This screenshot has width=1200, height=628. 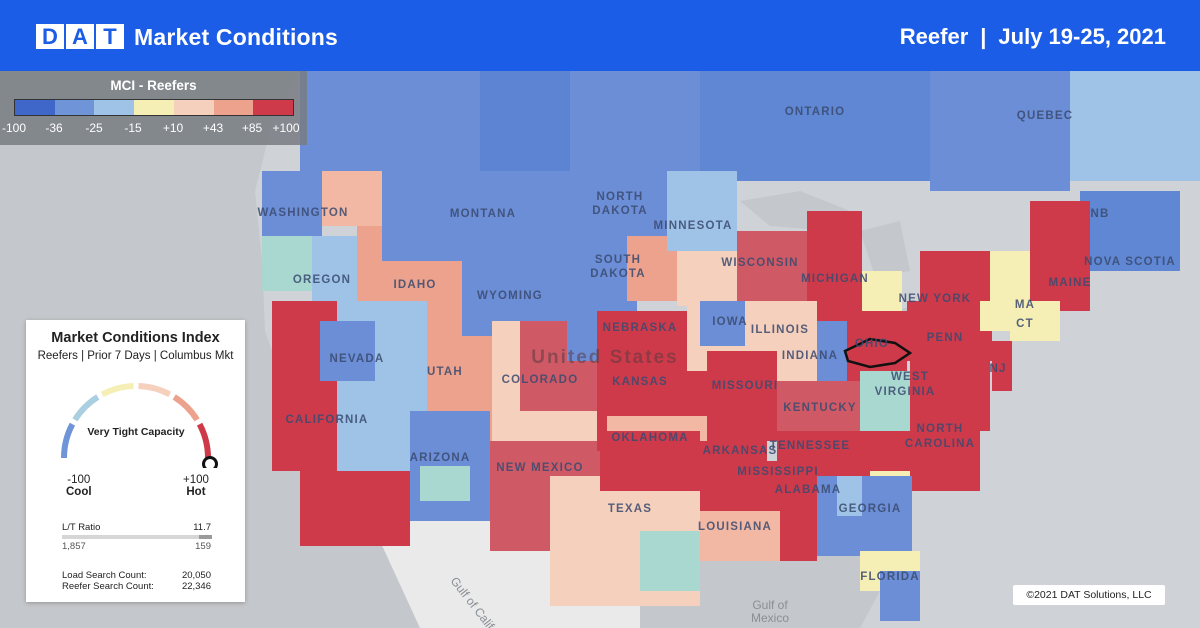 What do you see at coordinates (1135, 126) in the screenshot?
I see `canada-qc-east` at bounding box center [1135, 126].